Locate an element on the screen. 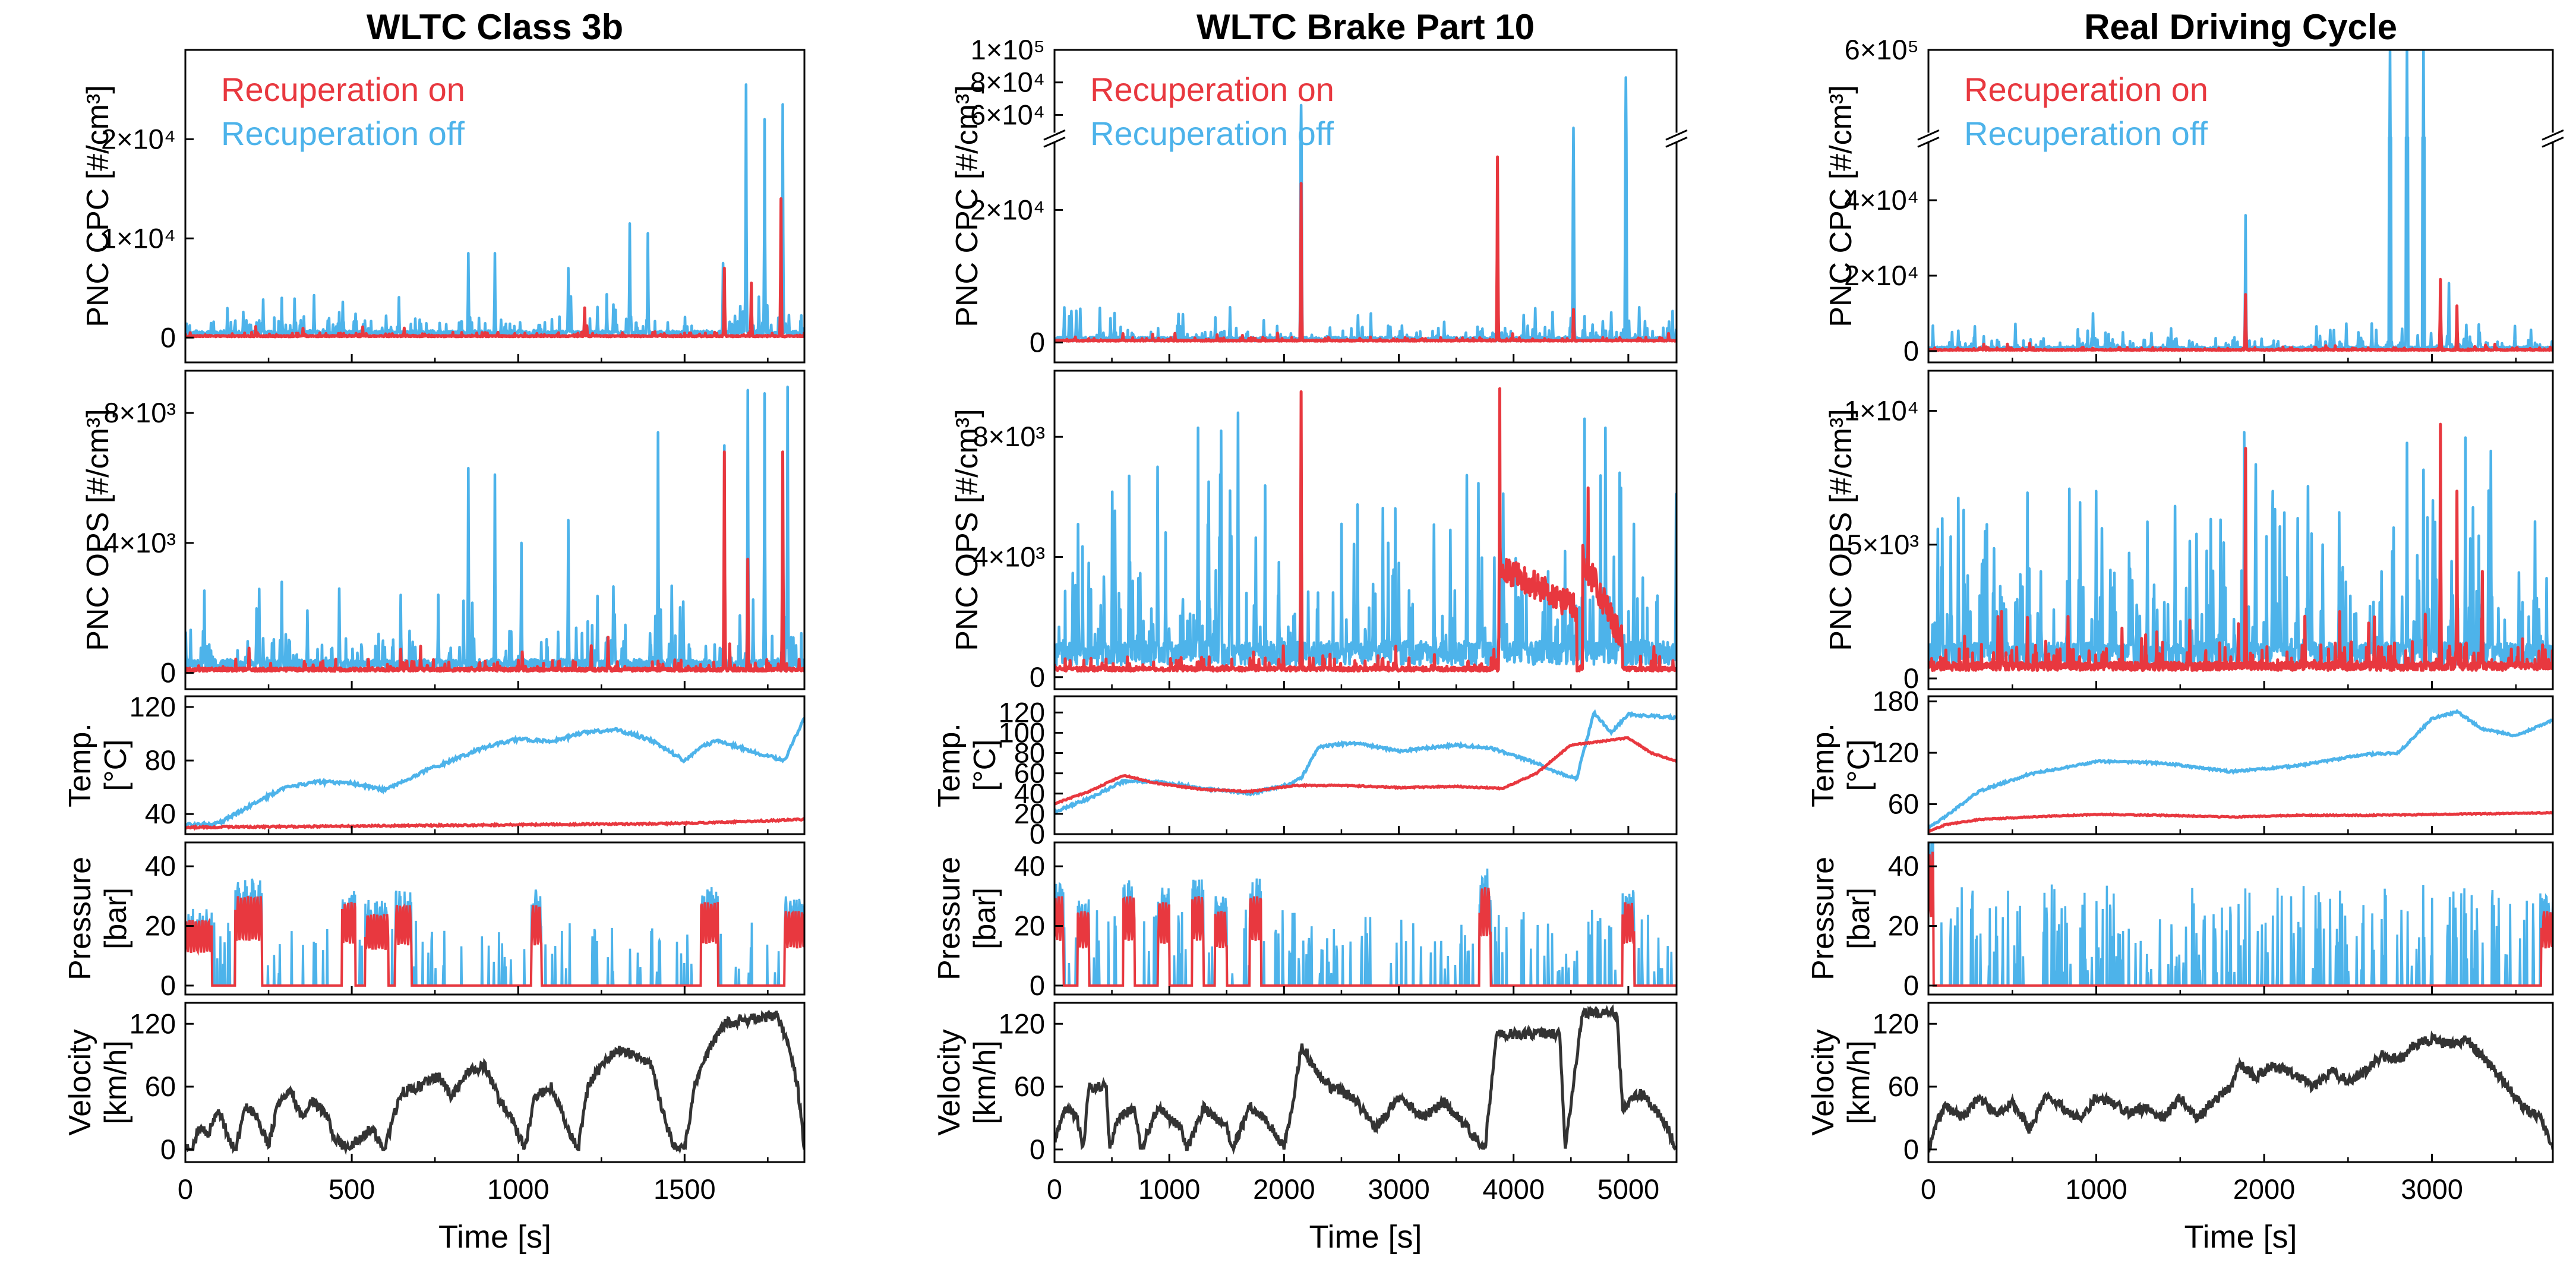 This screenshot has height=1269, width=2576. y-axis-label: [bar] is located at coordinates (116, 918).